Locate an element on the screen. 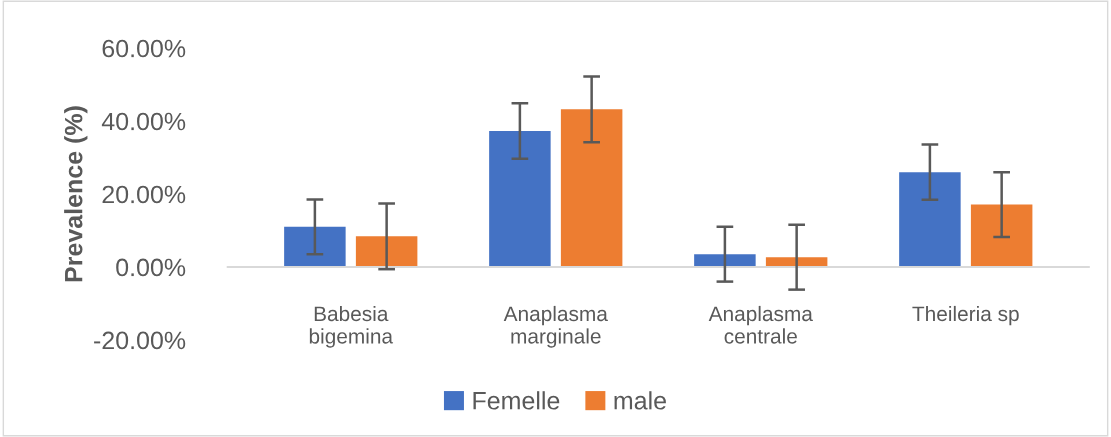 This screenshot has height=437, width=1111. x-tick-label: Anaplasma marginale is located at coordinates (555, 326).